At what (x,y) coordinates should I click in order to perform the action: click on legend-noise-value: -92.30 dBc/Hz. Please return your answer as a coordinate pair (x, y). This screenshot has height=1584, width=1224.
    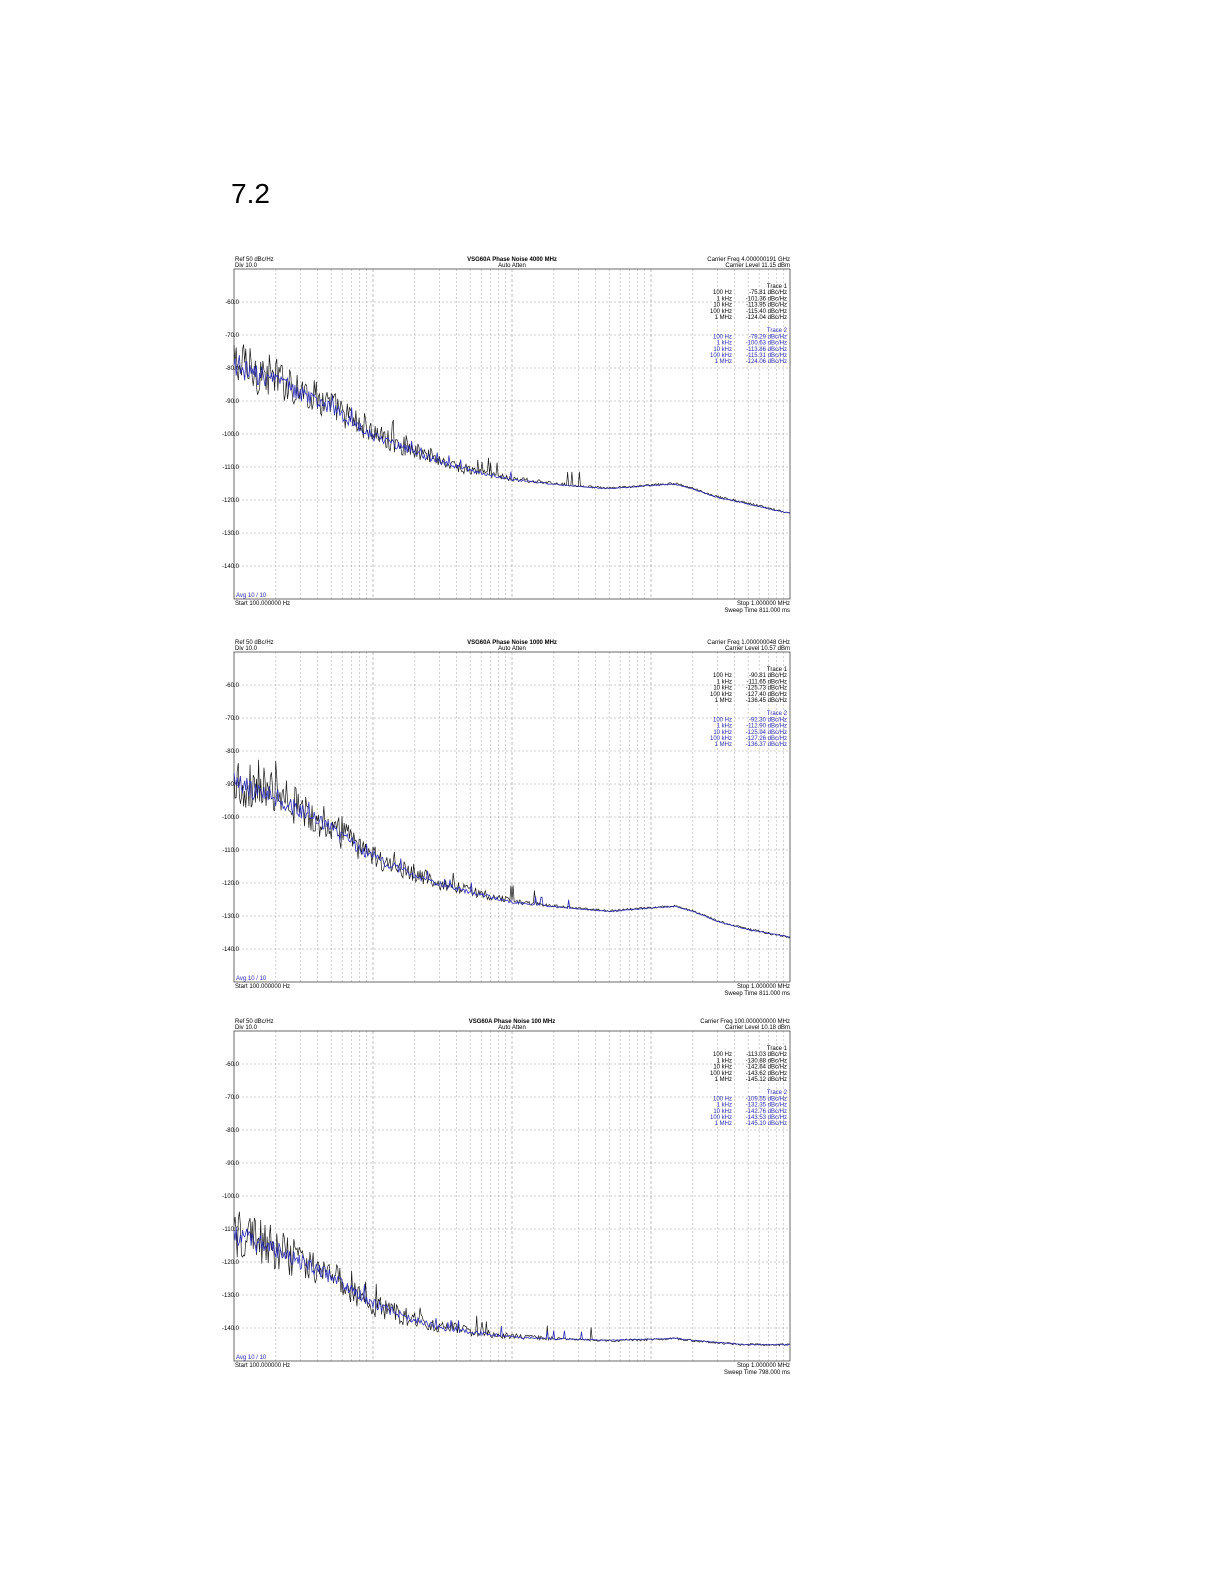
    Looking at the image, I should click on (768, 720).